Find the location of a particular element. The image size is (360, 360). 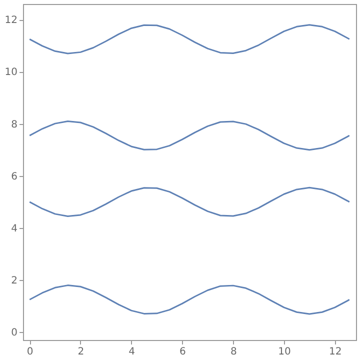

x-tick-label: 0 is located at coordinates (30, 352).